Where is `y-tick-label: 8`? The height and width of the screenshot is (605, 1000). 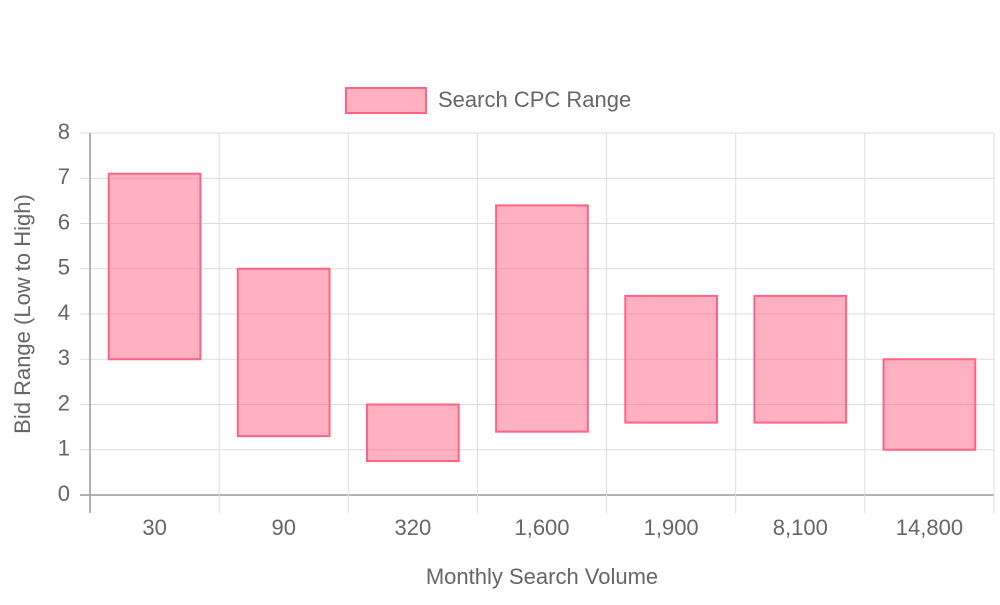
y-tick-label: 8 is located at coordinates (64, 131).